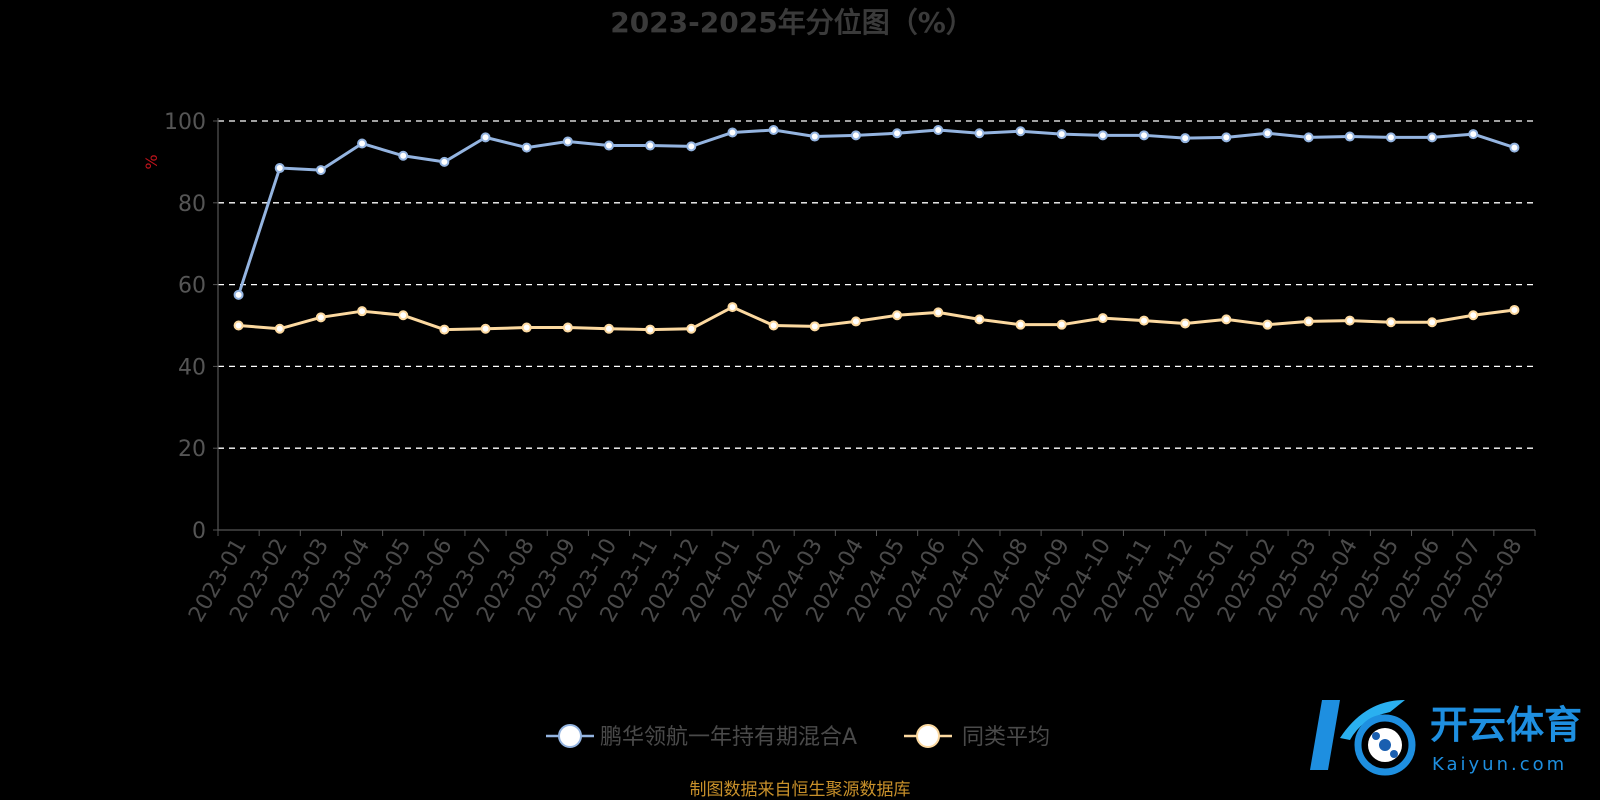  What do you see at coordinates (151, 161) in the screenshot?
I see `y-axis-label: %` at bounding box center [151, 161].